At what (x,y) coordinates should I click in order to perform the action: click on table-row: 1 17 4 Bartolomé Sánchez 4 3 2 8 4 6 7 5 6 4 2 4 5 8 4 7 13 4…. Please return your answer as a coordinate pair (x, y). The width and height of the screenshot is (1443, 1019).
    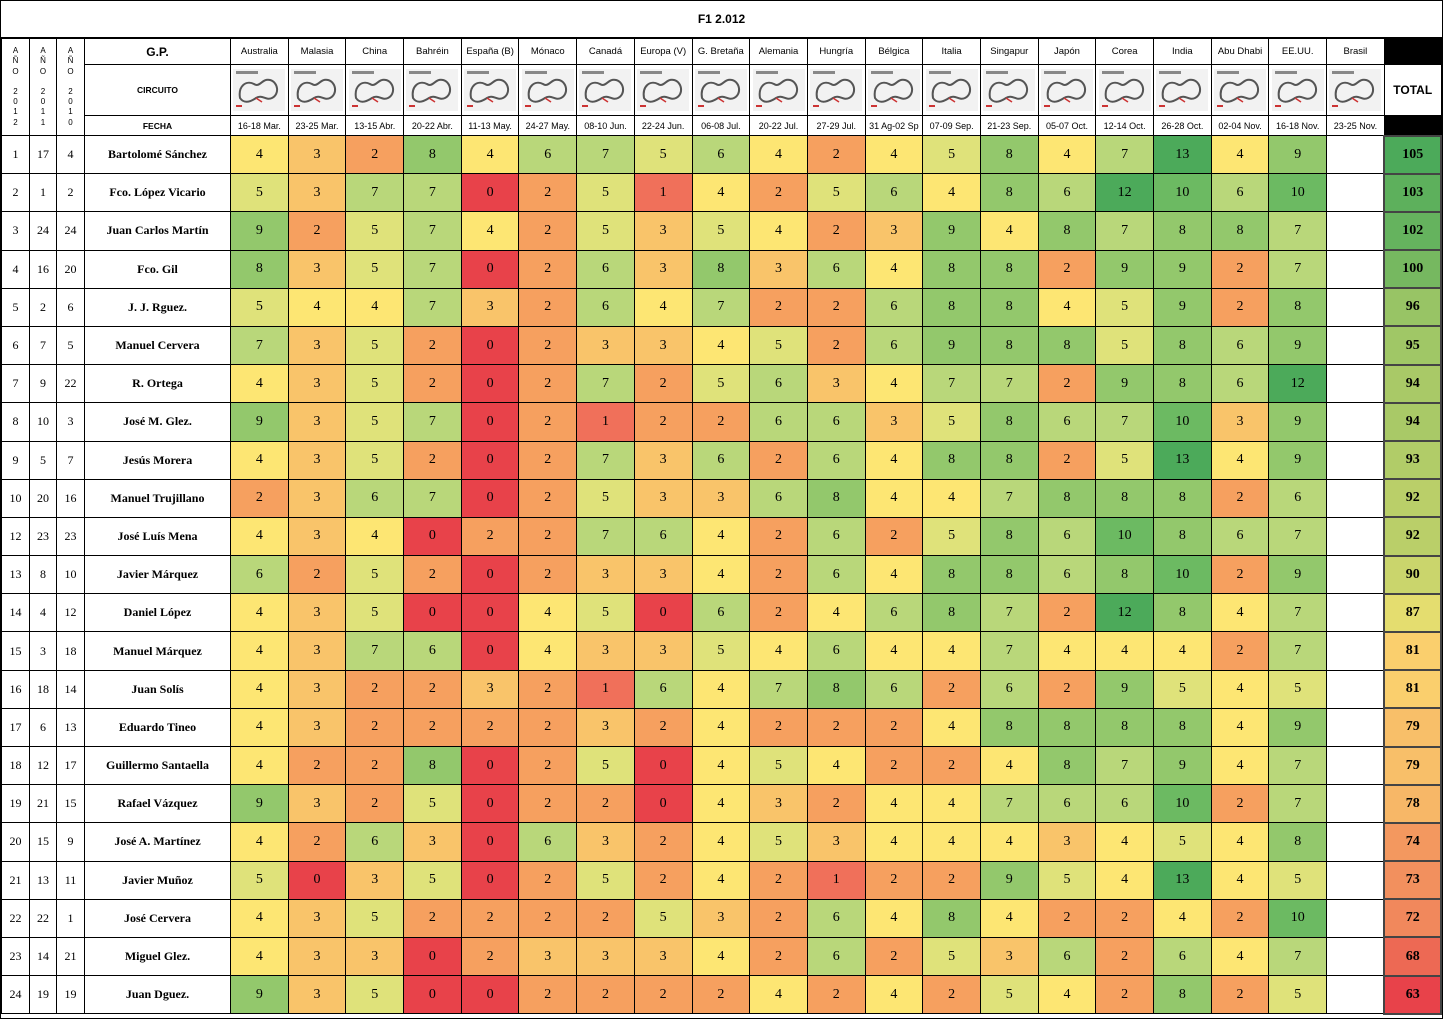
    Looking at the image, I should click on (722, 154).